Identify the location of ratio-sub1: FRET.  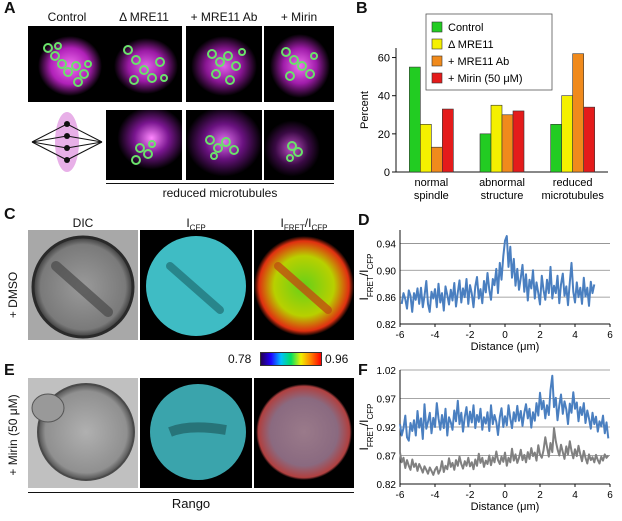
(294, 228).